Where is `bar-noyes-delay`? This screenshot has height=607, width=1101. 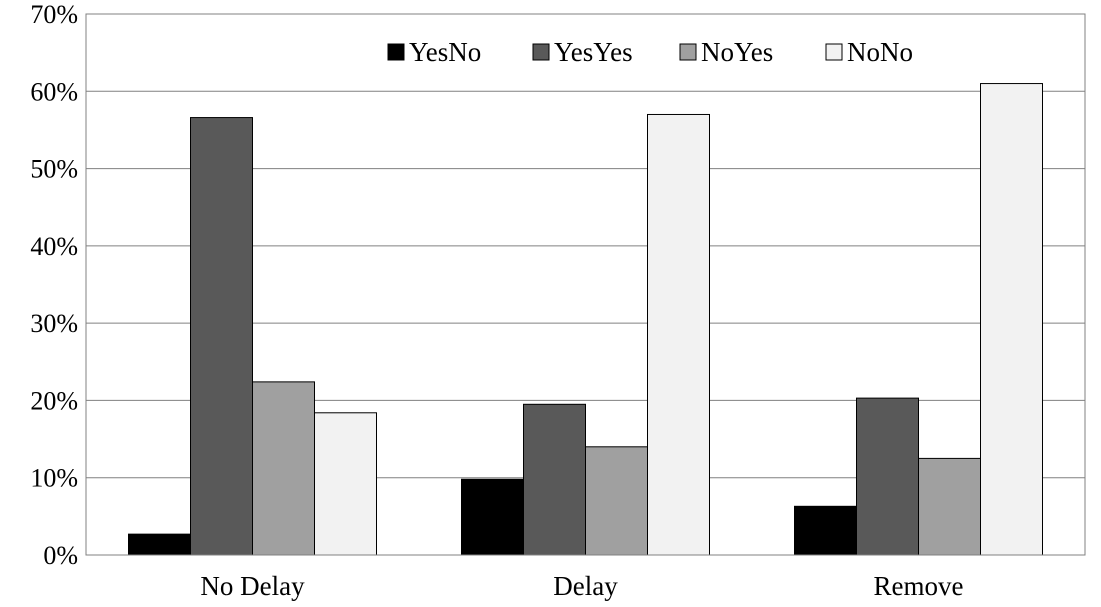
bar-noyes-delay is located at coordinates (616, 501).